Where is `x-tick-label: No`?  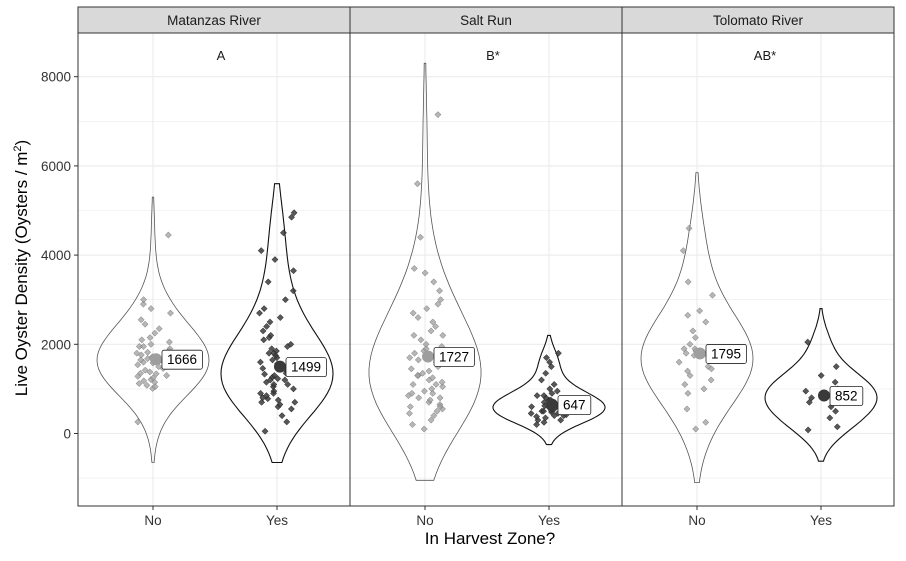
x-tick-label: No is located at coordinates (152, 520).